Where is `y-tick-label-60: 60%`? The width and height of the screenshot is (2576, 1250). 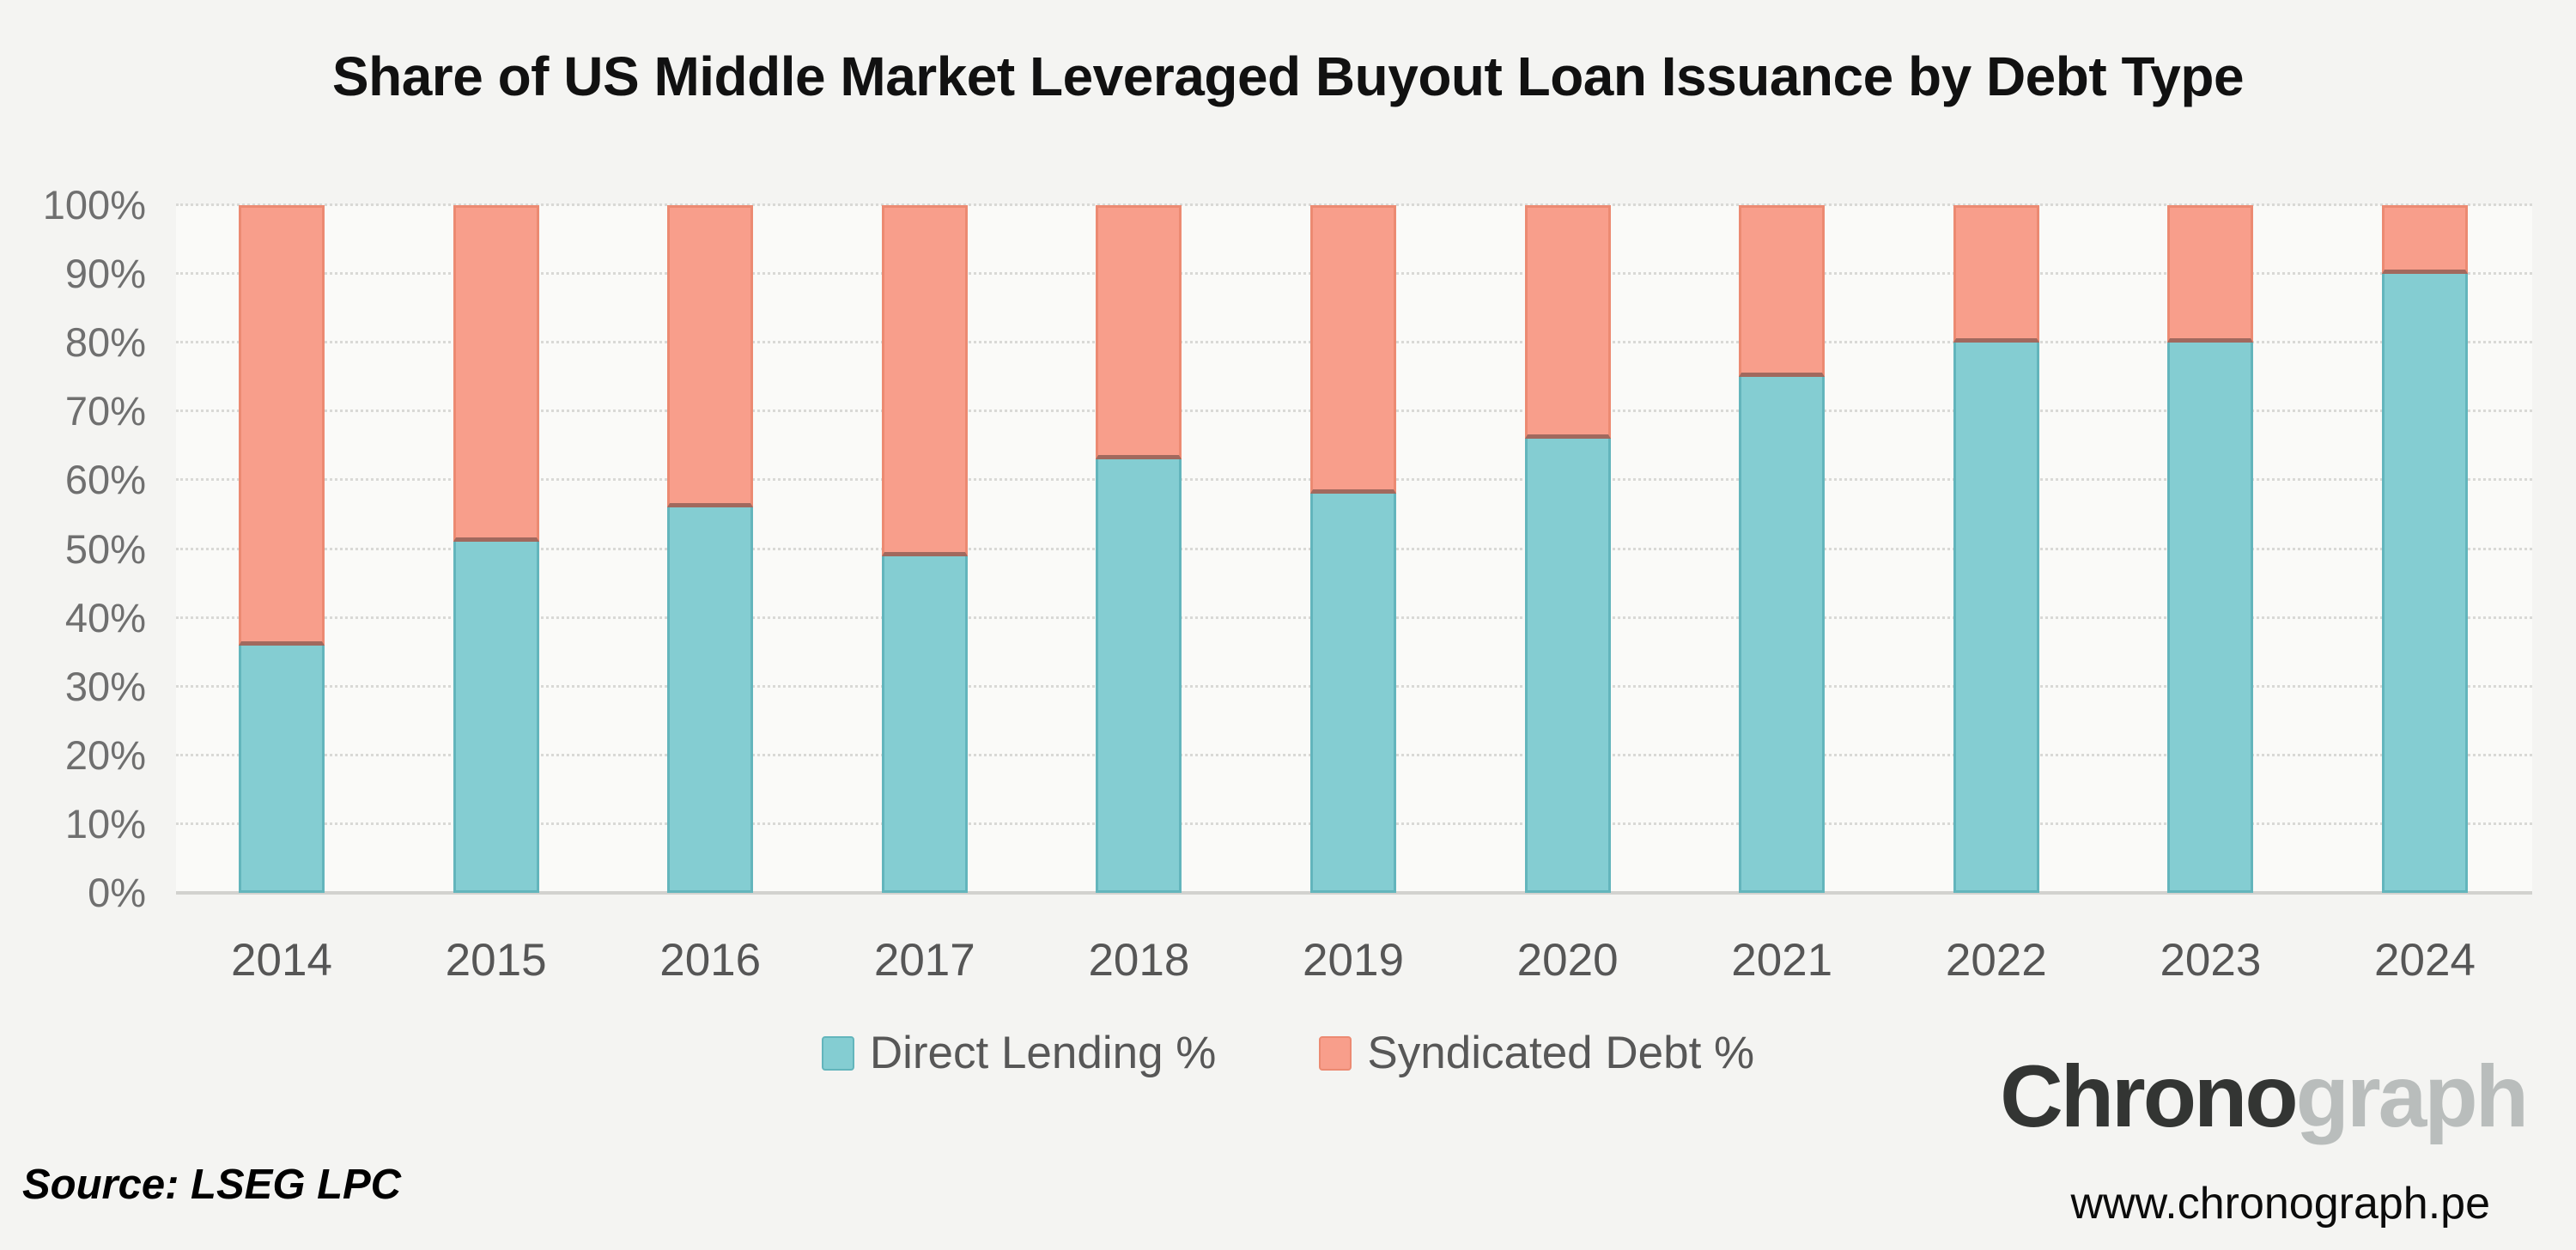
y-tick-label-60: 60% is located at coordinates (105, 480).